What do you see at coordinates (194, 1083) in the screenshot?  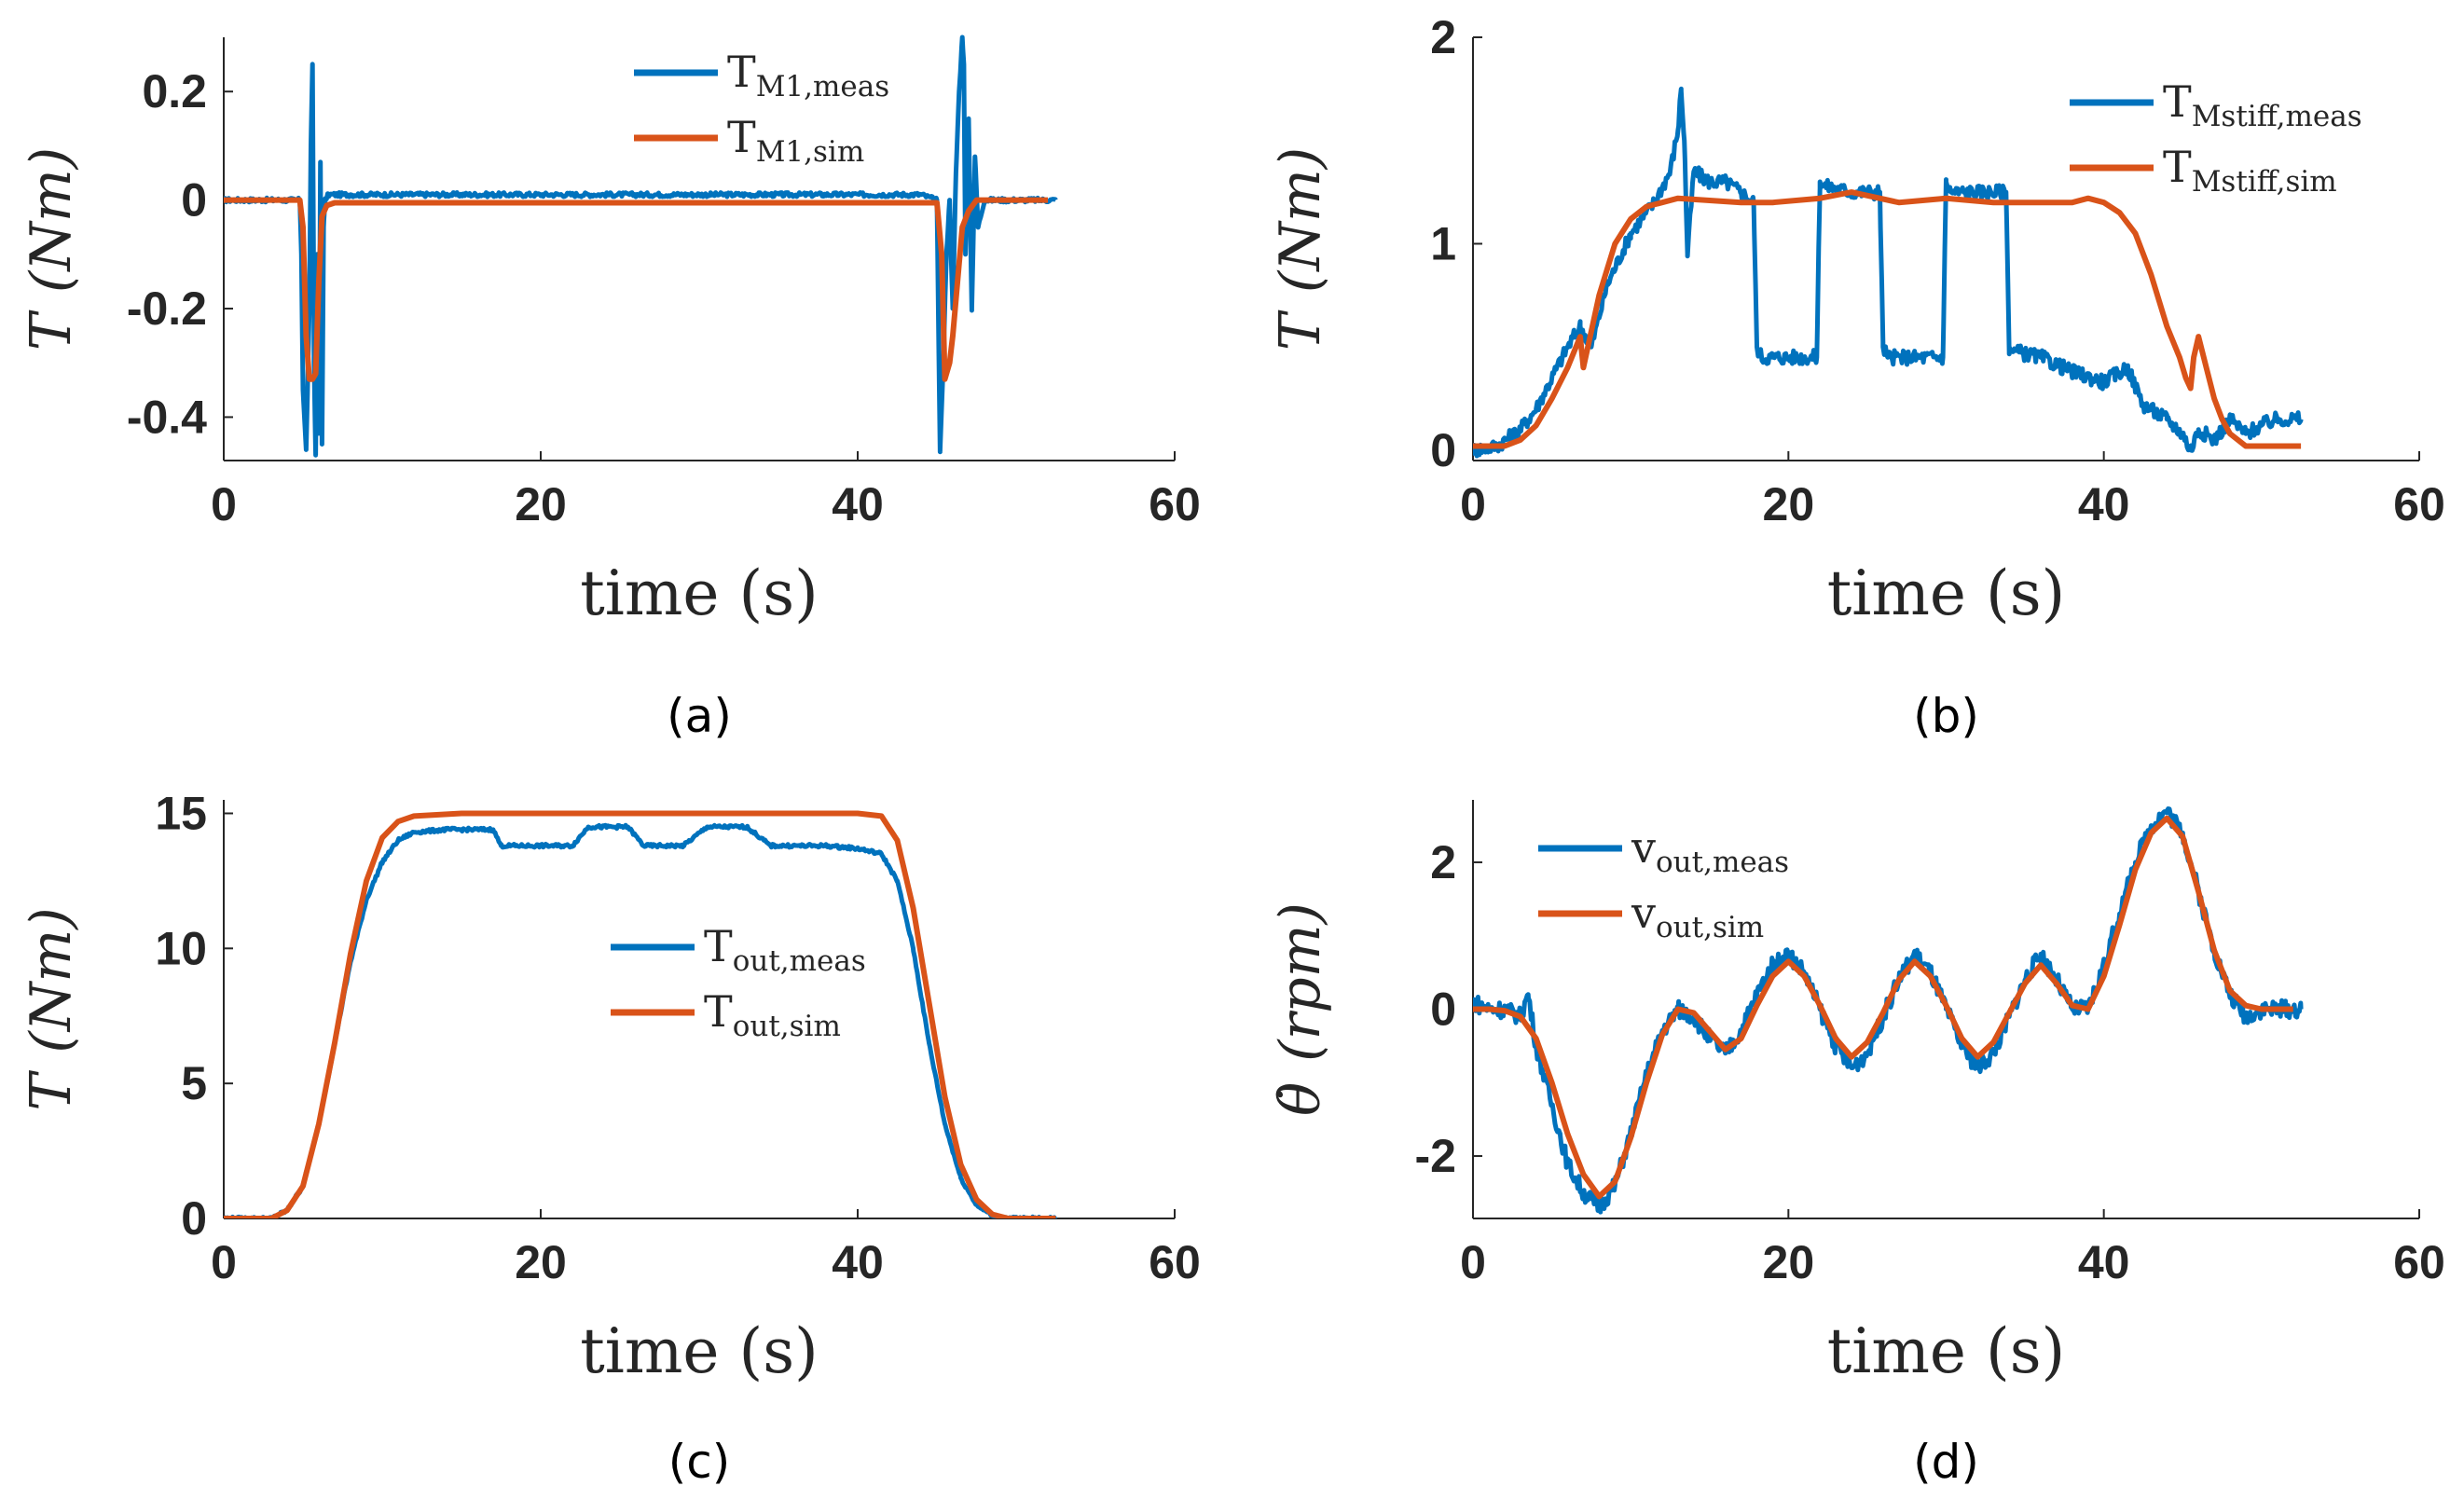 I see `y-tick-label: 5` at bounding box center [194, 1083].